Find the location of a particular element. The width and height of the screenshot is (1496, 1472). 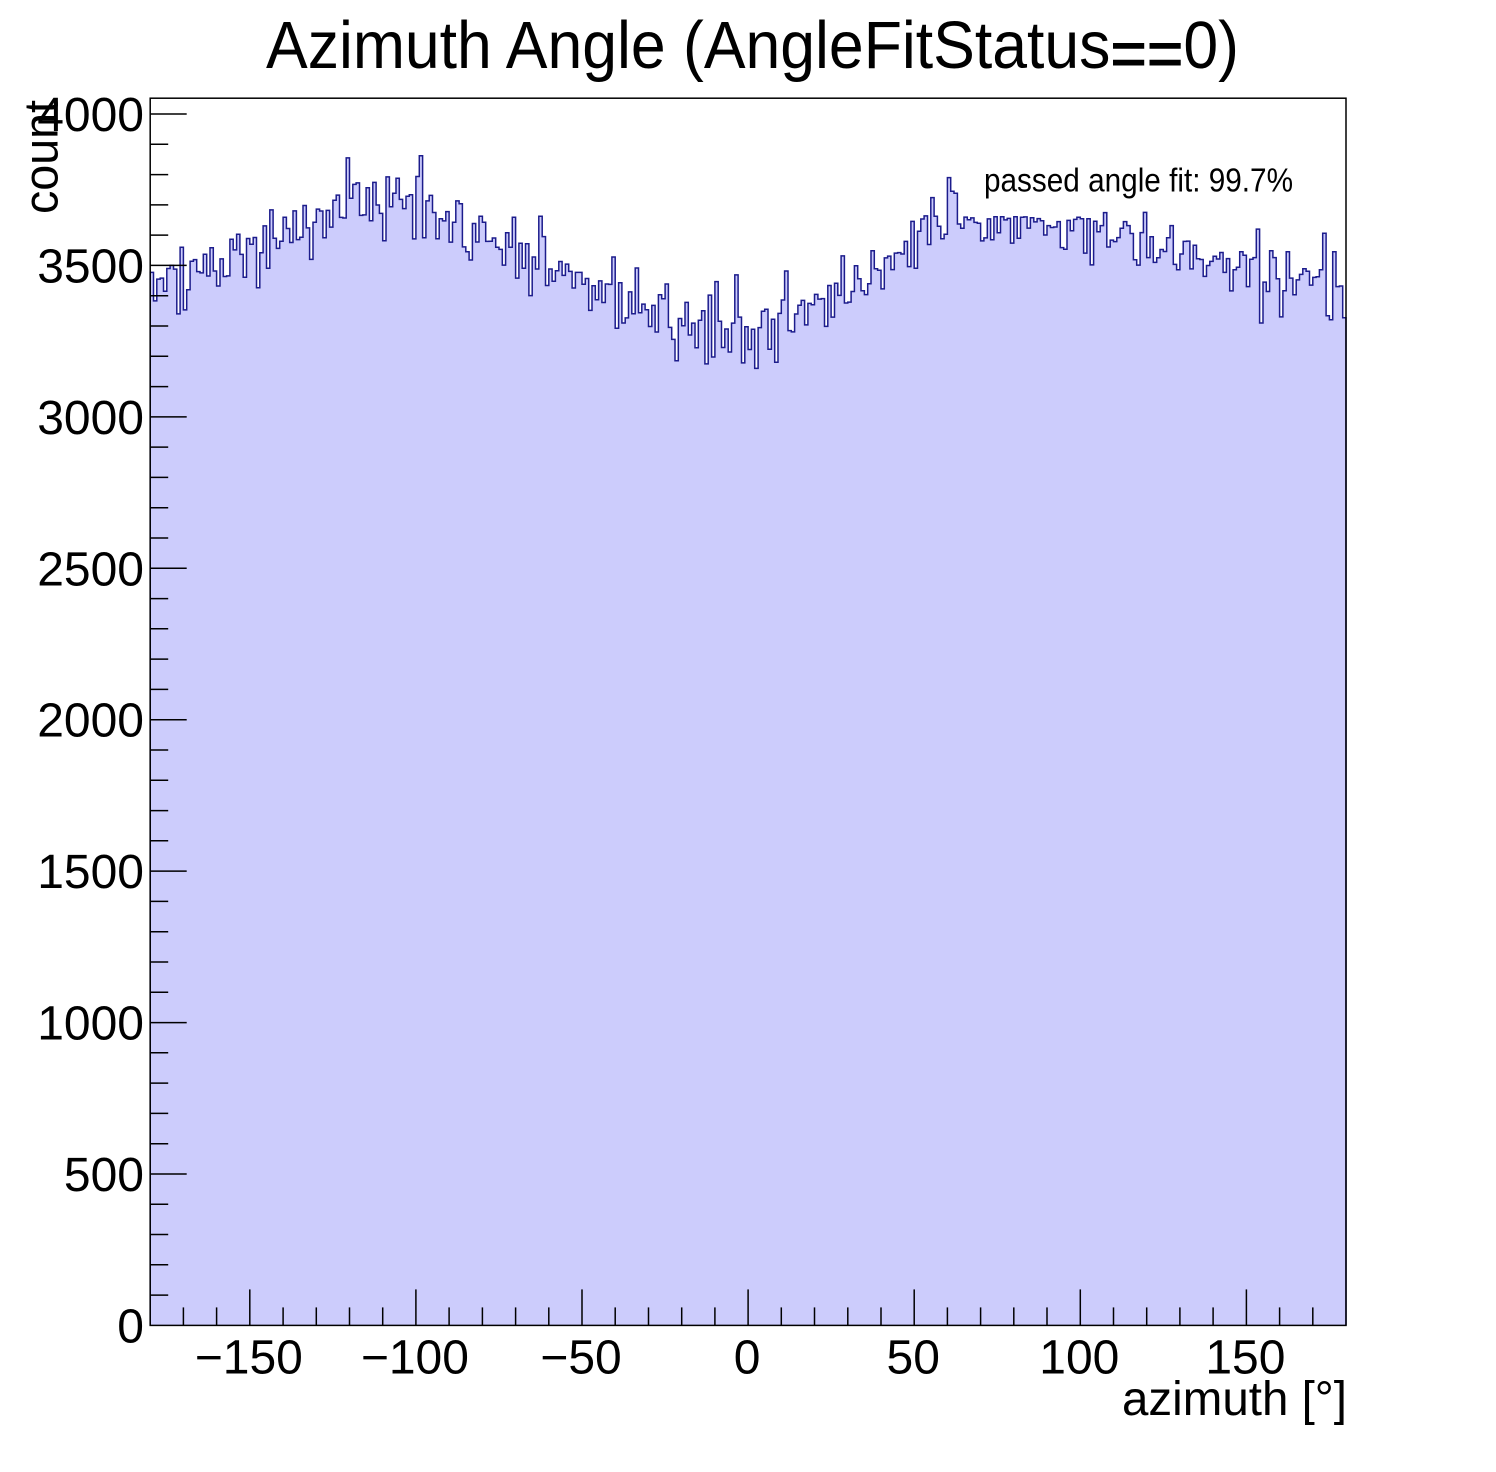

svg-text: 1500 is located at coordinates (90, 872).